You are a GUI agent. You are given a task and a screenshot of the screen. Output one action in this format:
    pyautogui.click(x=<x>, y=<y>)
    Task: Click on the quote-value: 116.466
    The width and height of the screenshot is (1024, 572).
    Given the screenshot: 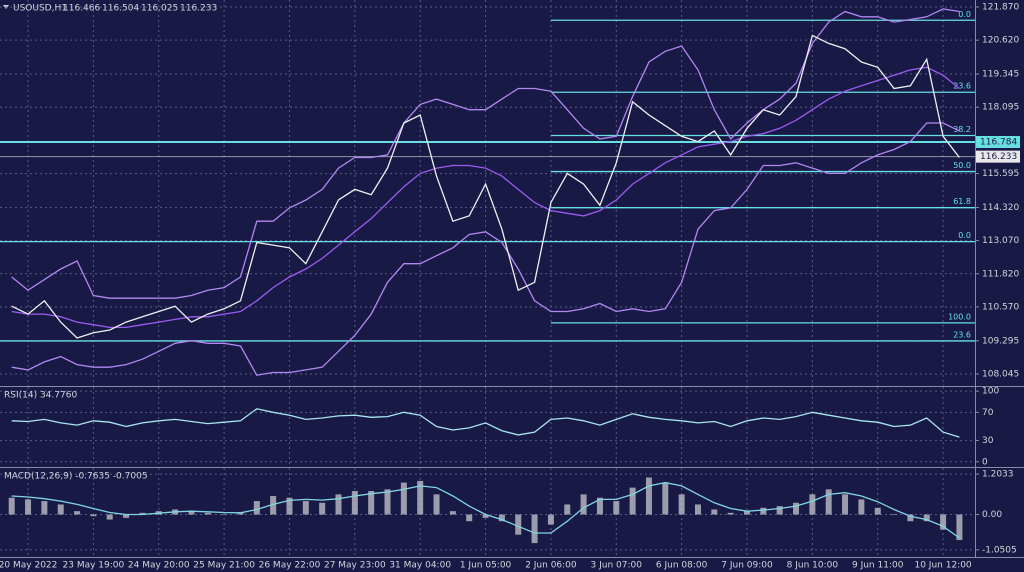 What is the action you would take?
    pyautogui.click(x=81, y=9)
    